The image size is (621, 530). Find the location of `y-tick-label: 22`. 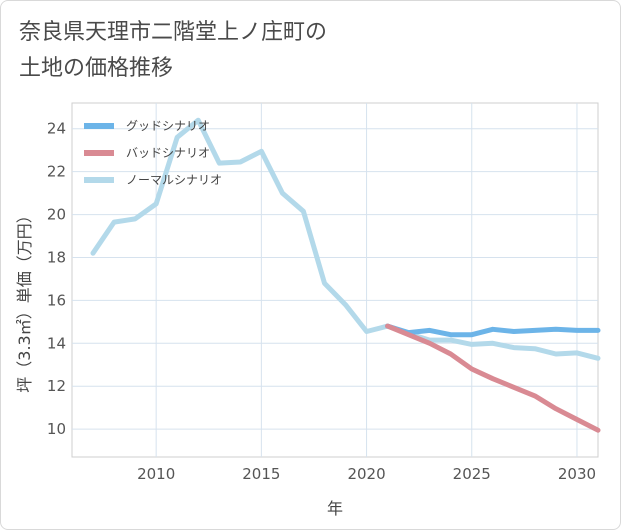

y-tick-label: 22 is located at coordinates (56, 172).